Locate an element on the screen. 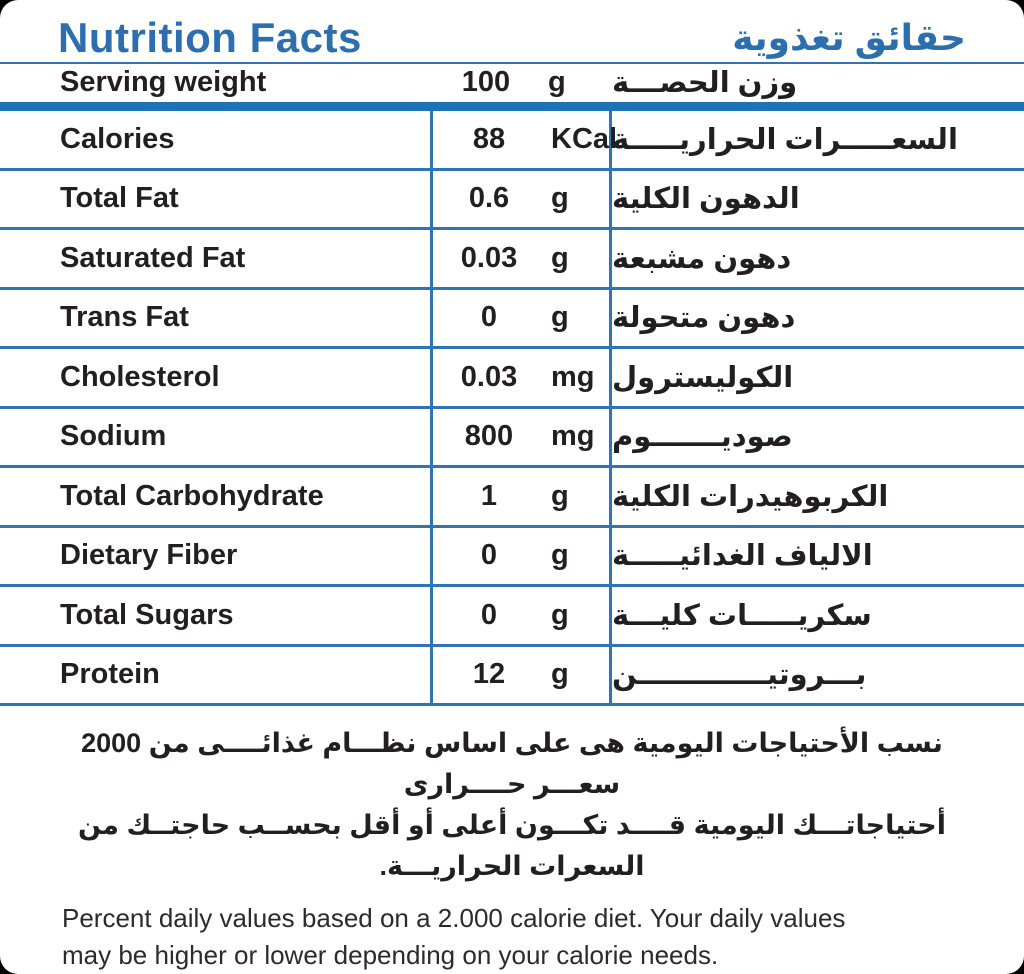 Image resolution: width=1024 pixels, height=974 pixels. nutrient-label-en: Cholesterol is located at coordinates (140, 376).